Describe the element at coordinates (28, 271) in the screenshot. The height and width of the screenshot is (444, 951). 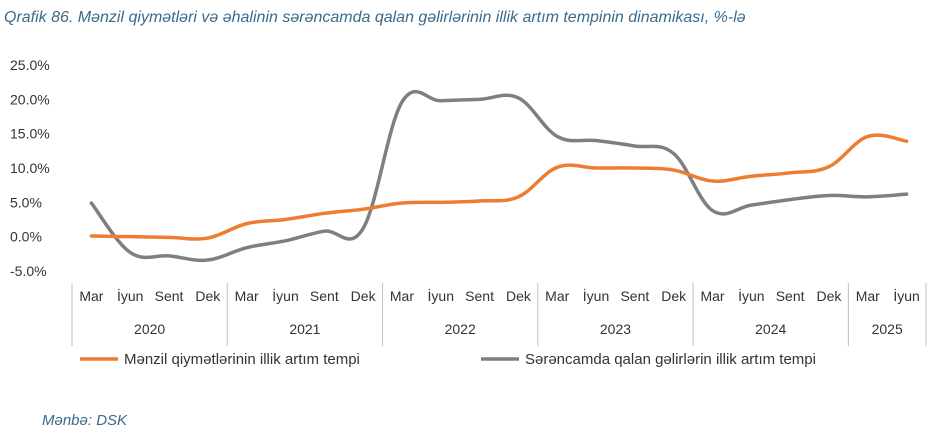
I see `y-tick-label: -5.0%` at that location.